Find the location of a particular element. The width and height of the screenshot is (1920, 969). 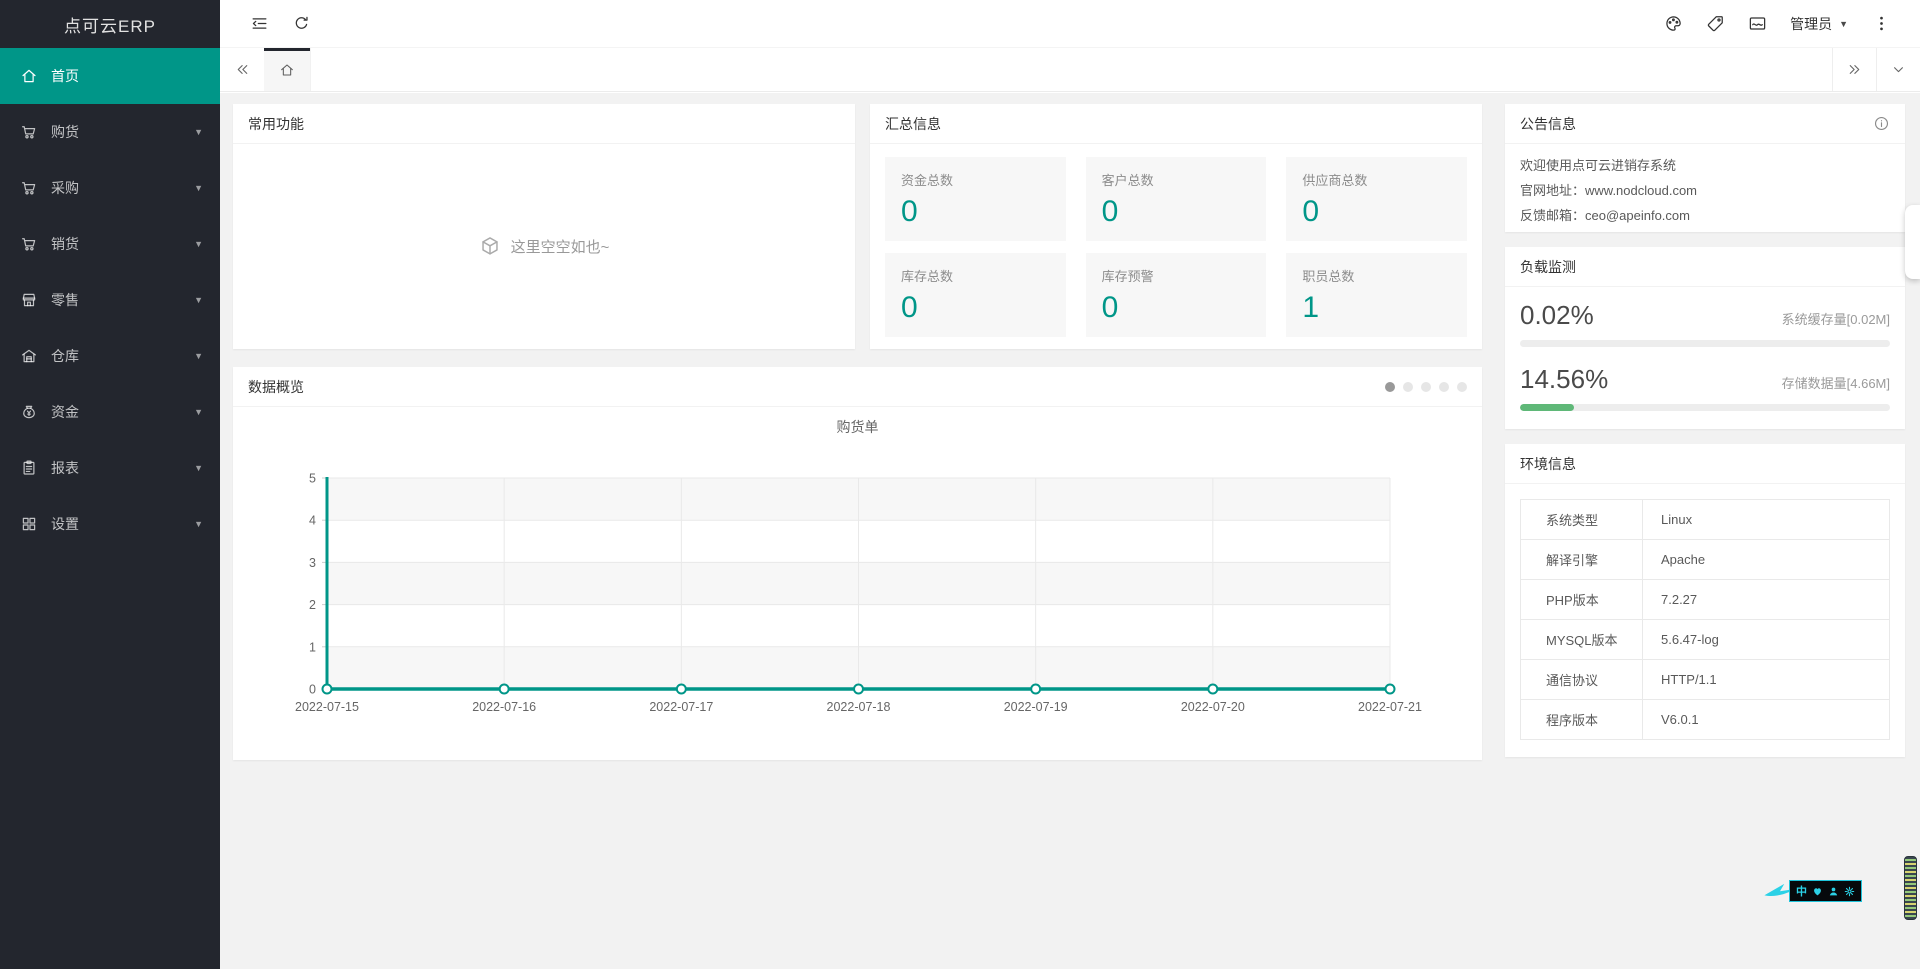

carousel-dots is located at coordinates (1426, 386).